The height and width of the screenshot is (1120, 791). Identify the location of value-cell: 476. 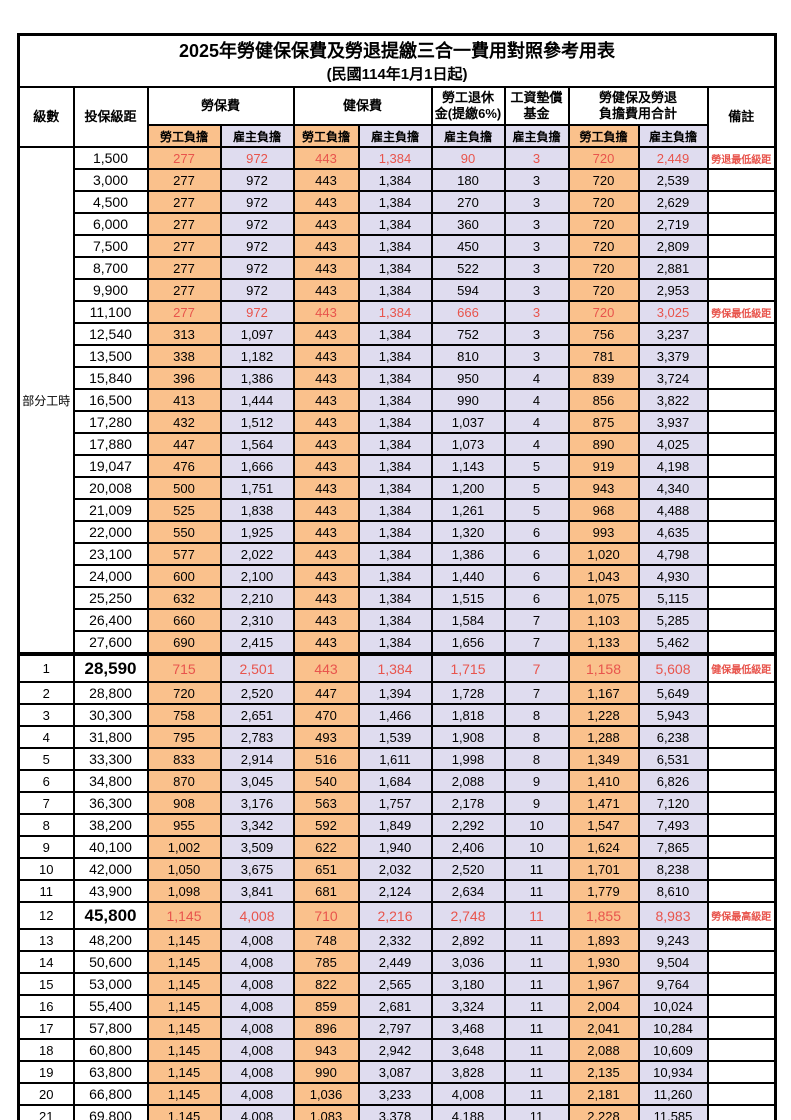
(184, 466).